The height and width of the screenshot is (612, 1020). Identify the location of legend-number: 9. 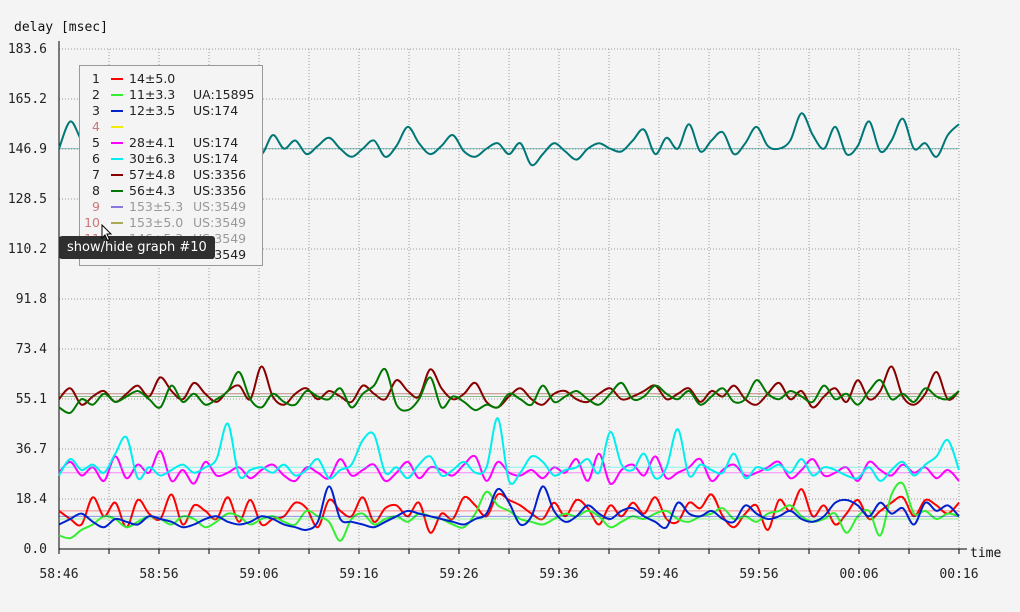
(96, 206).